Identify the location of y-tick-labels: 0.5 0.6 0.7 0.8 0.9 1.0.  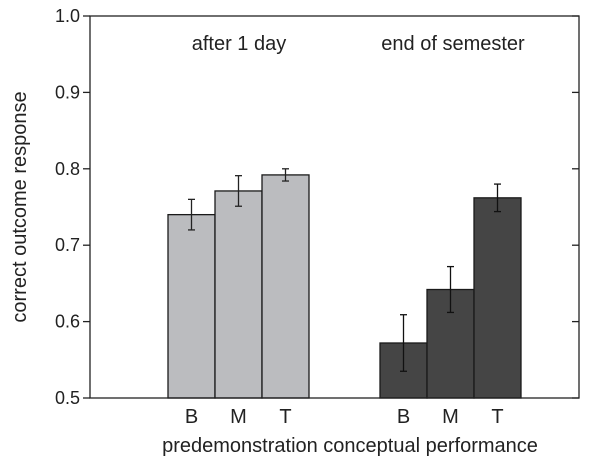
(67, 207).